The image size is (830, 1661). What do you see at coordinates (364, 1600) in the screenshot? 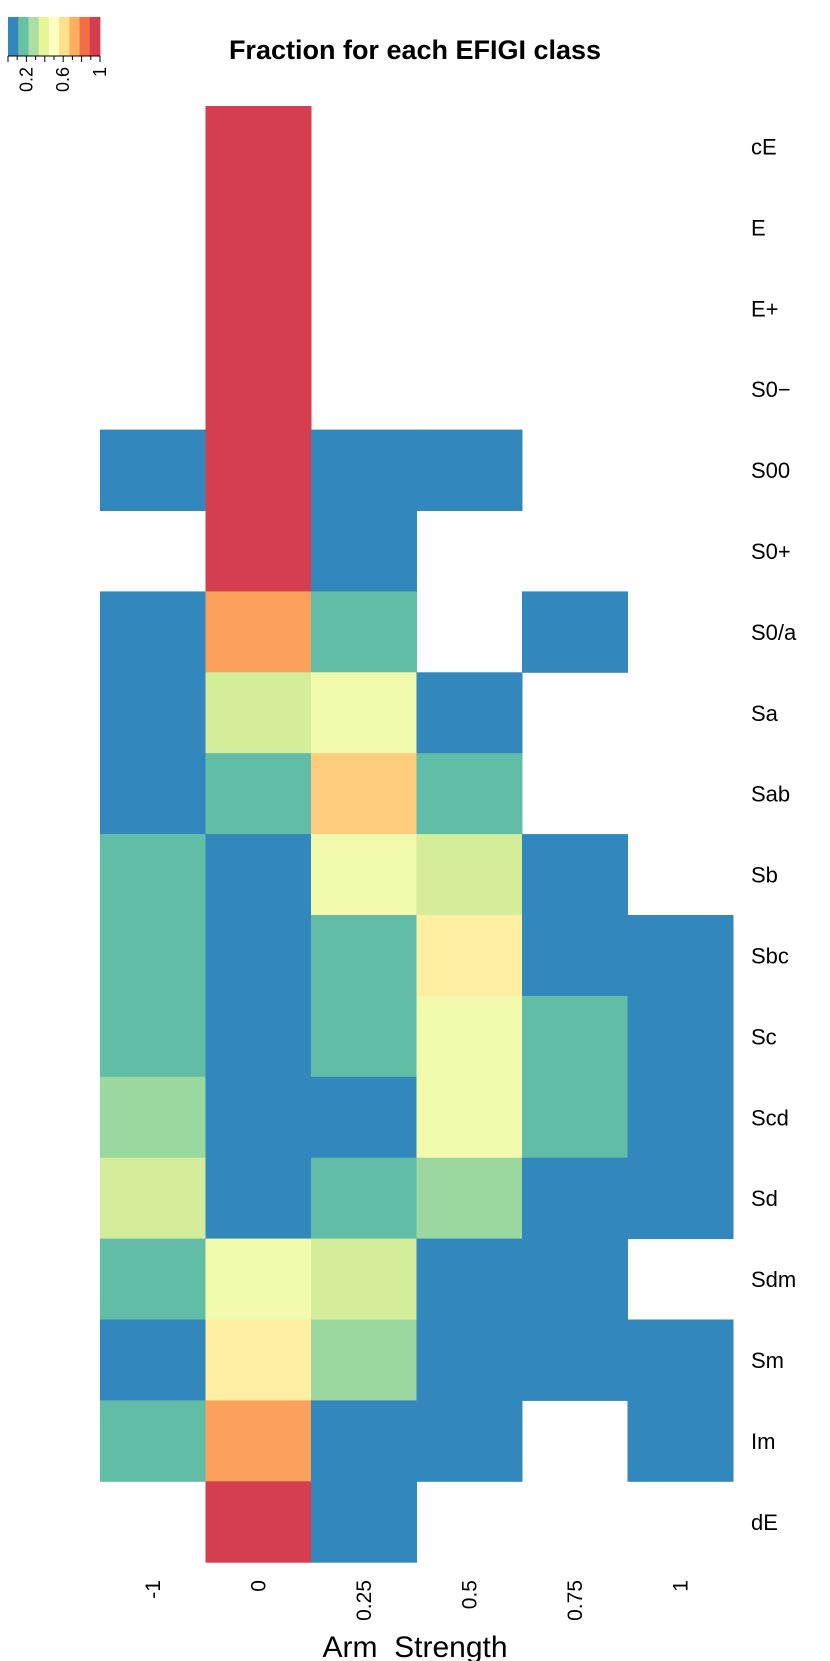
I see `column-label: 0.25` at bounding box center [364, 1600].